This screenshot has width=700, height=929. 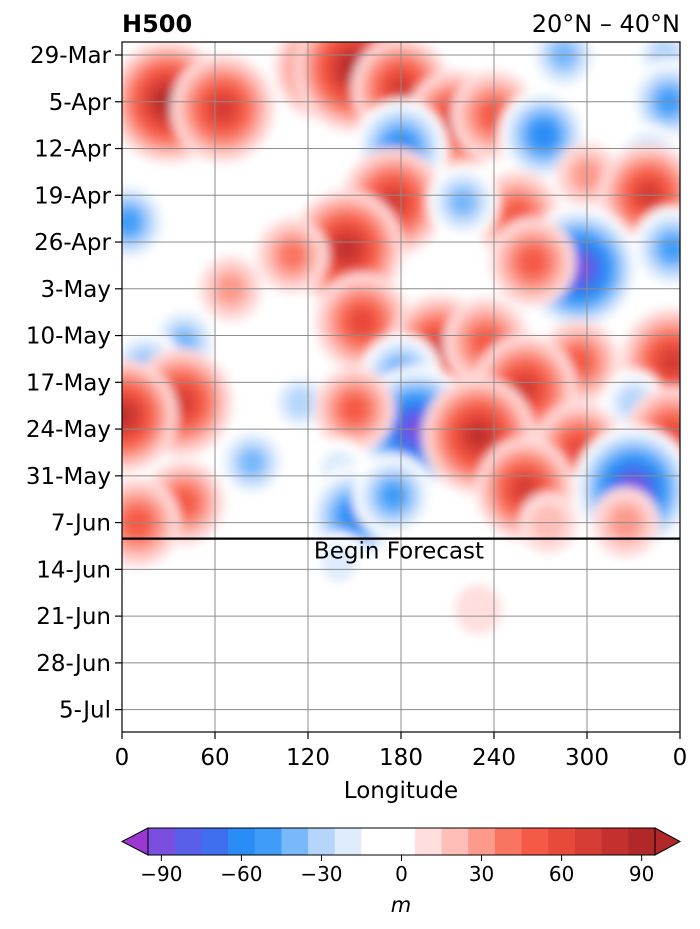 What do you see at coordinates (401, 758) in the screenshot?
I see `x-tick-label: 180` at bounding box center [401, 758].